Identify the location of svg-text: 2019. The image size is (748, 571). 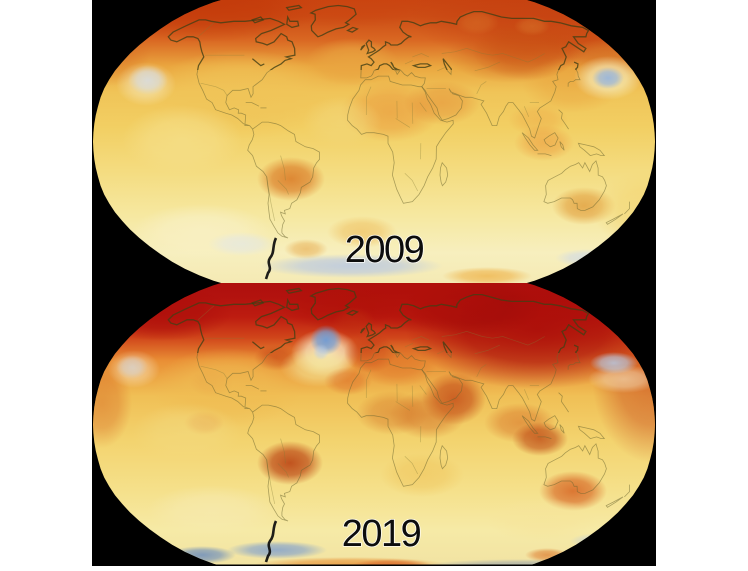
(381, 534).